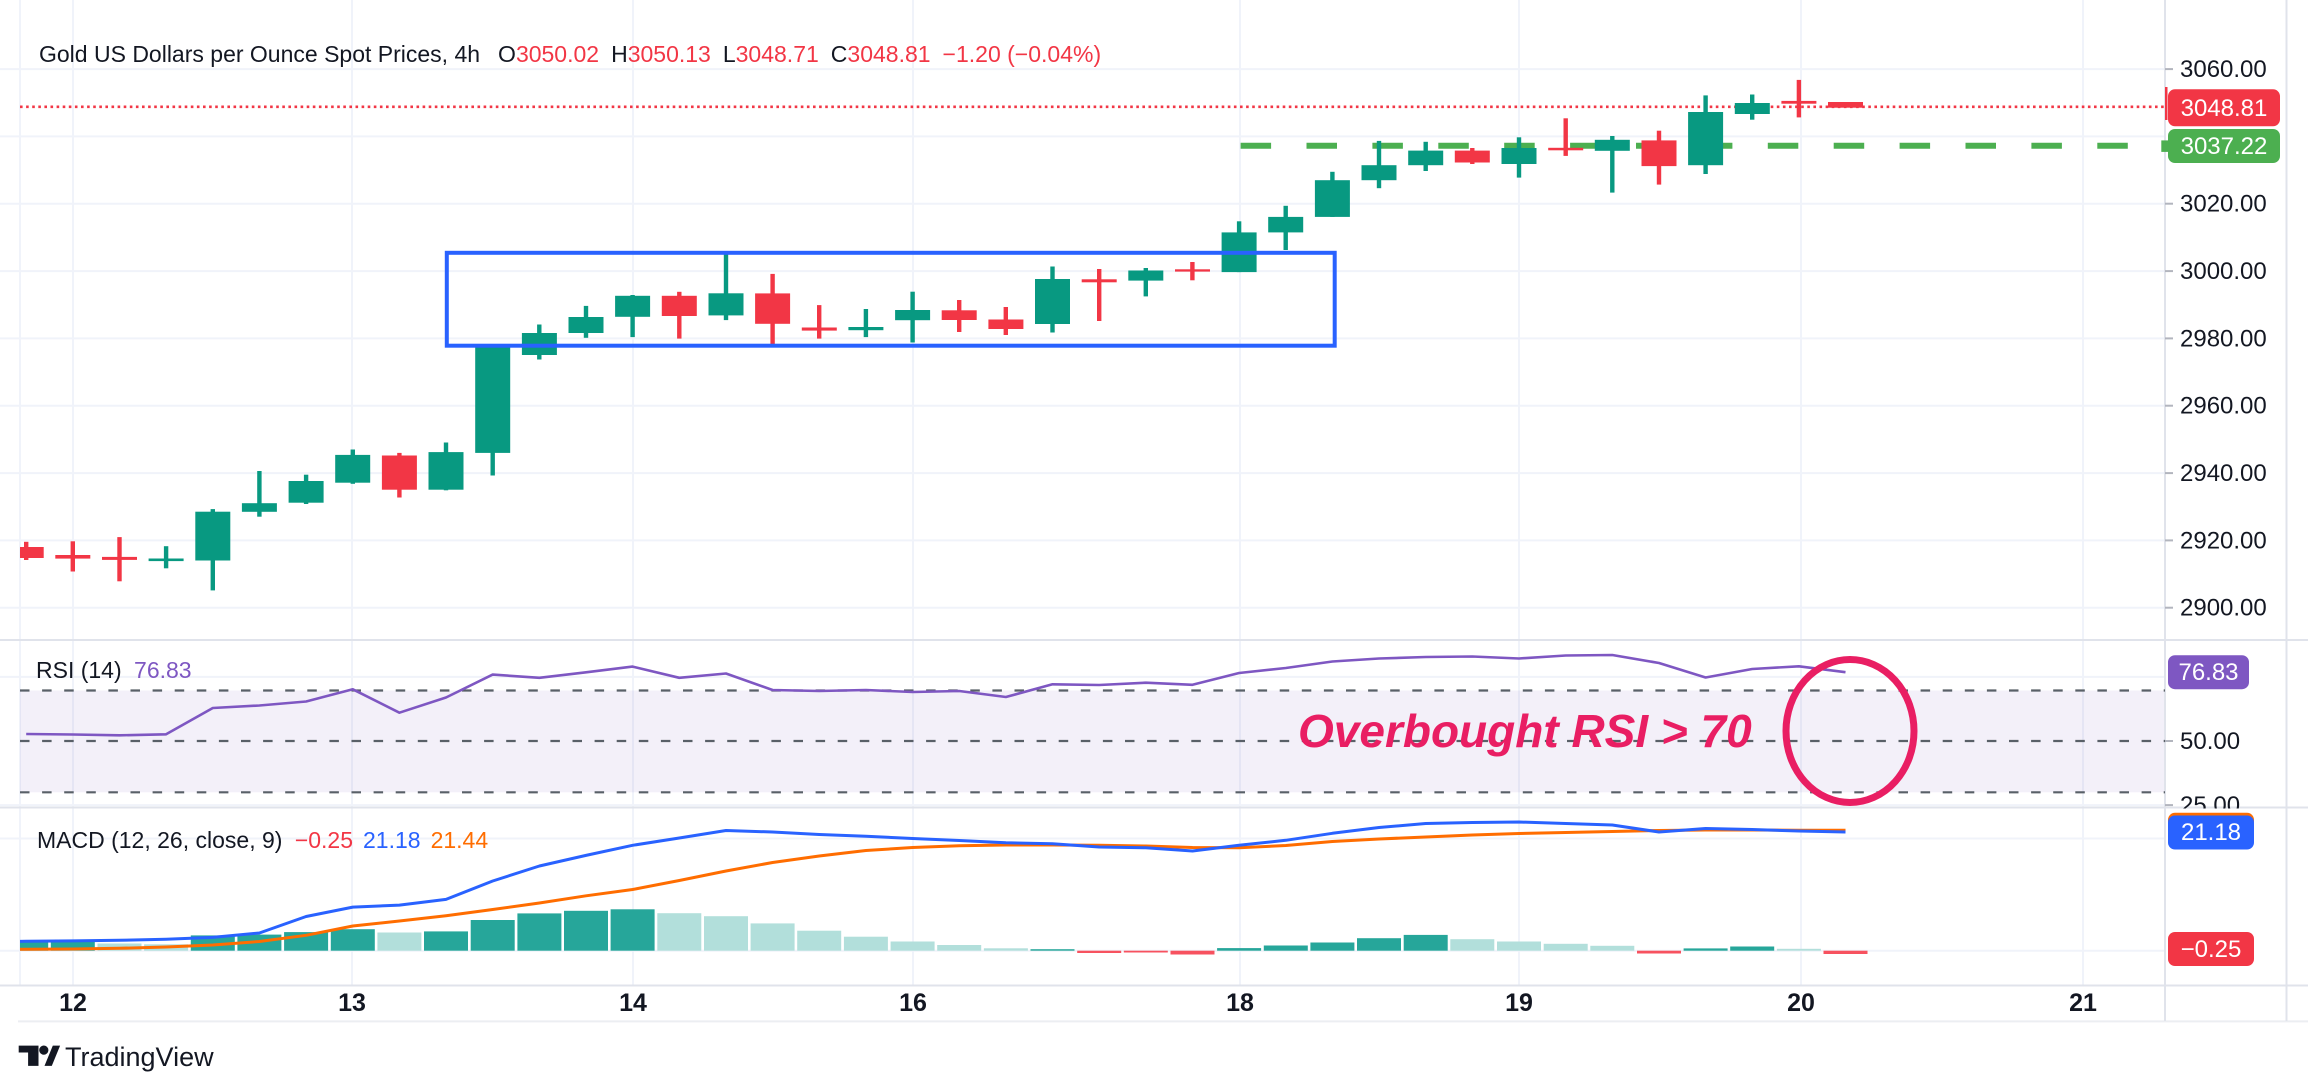  I want to click on svg-text: 16, so click(913, 1003).